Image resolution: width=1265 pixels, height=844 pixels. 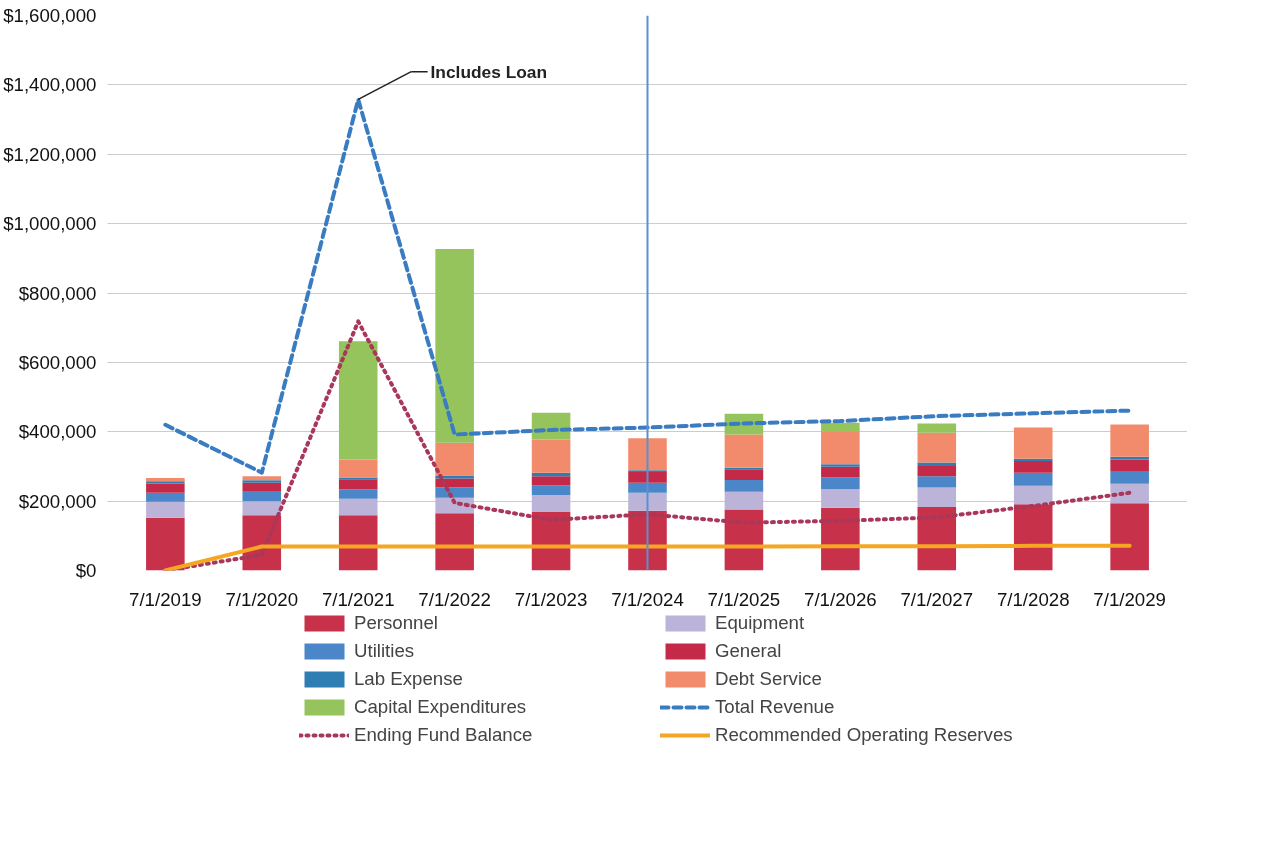 What do you see at coordinates (775, 707) in the screenshot?
I see `legend-label: Total Revenue` at bounding box center [775, 707].